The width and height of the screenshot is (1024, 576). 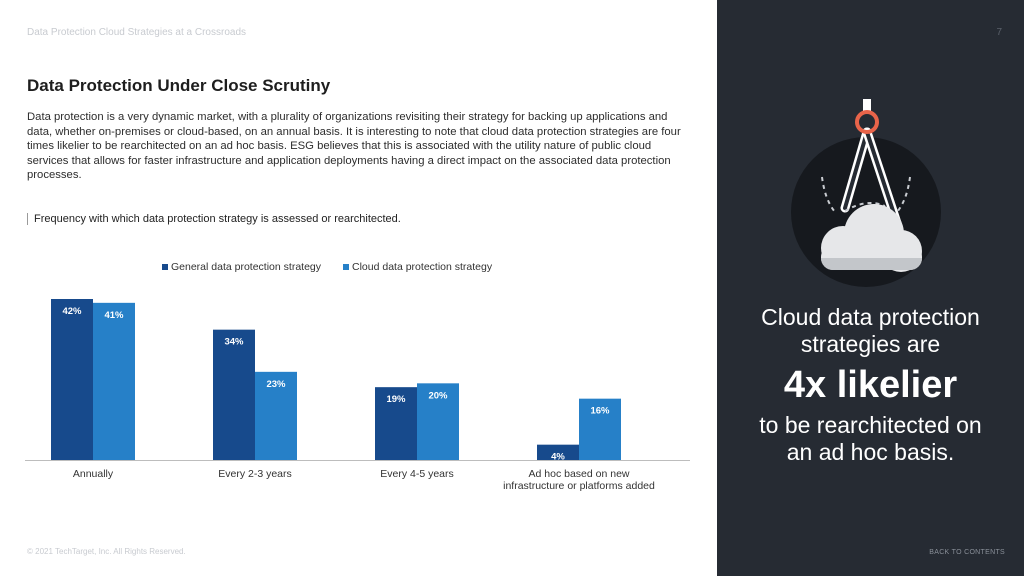 I want to click on callout-highlight: 4x likelier, so click(x=870, y=385).